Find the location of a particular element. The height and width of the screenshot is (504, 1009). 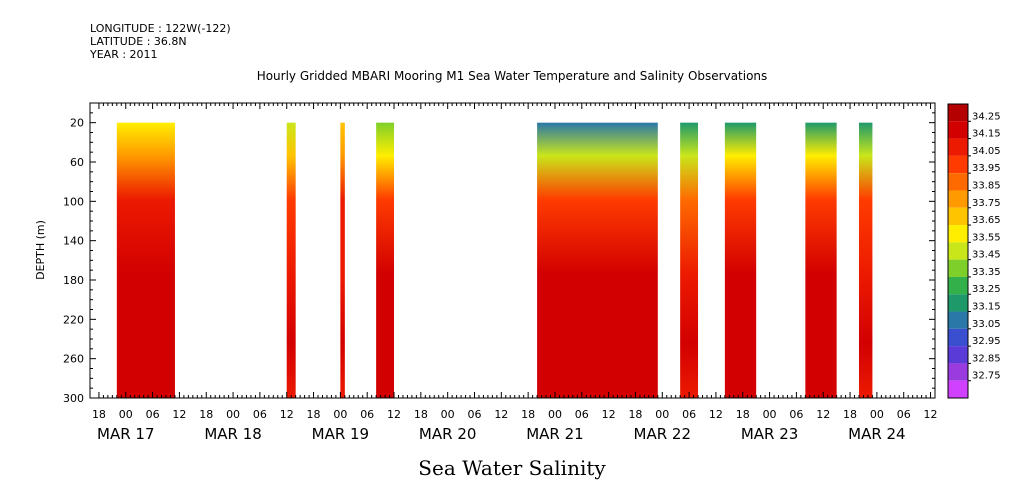

date-label: MAR 22 is located at coordinates (662, 434).